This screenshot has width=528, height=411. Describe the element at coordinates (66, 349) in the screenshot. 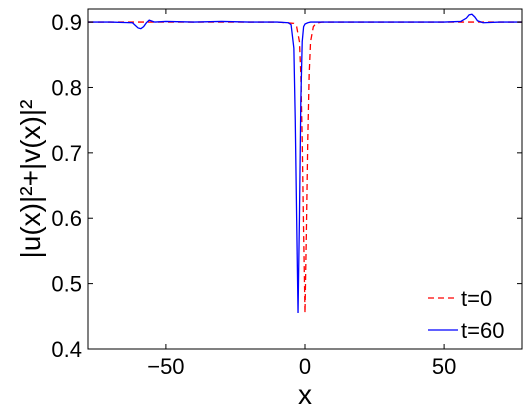

I see `y-tick-label: 0.4` at that location.